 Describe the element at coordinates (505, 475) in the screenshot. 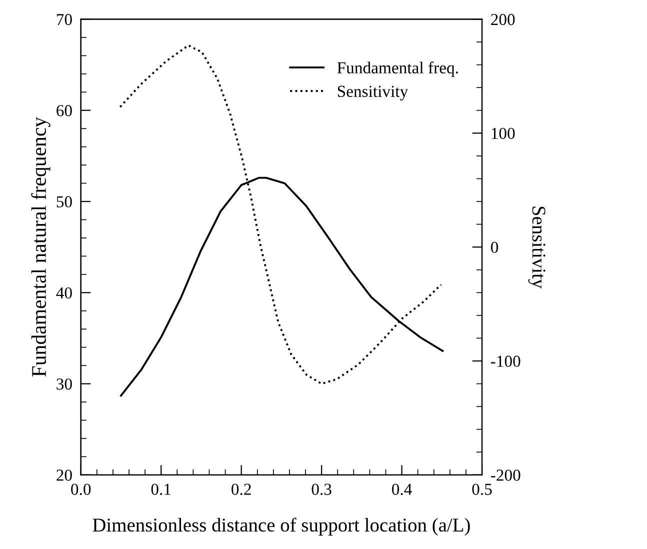

I see `y2-tick-label: -200` at that location.